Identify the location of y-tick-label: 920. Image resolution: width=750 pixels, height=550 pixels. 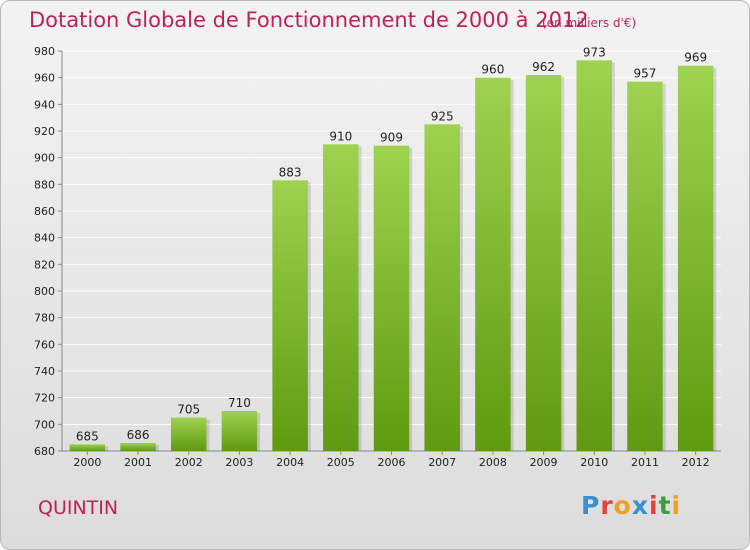
(44, 131).